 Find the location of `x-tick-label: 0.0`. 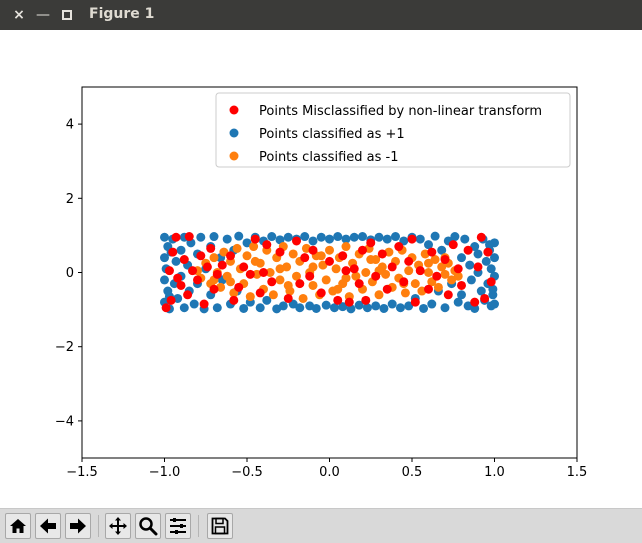

x-tick-label: 0.0 is located at coordinates (329, 472).